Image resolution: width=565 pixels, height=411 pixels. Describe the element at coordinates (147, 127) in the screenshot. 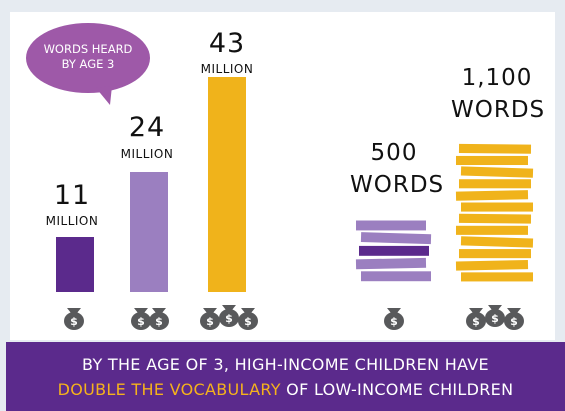

I see `value-label-mid: 24` at that location.